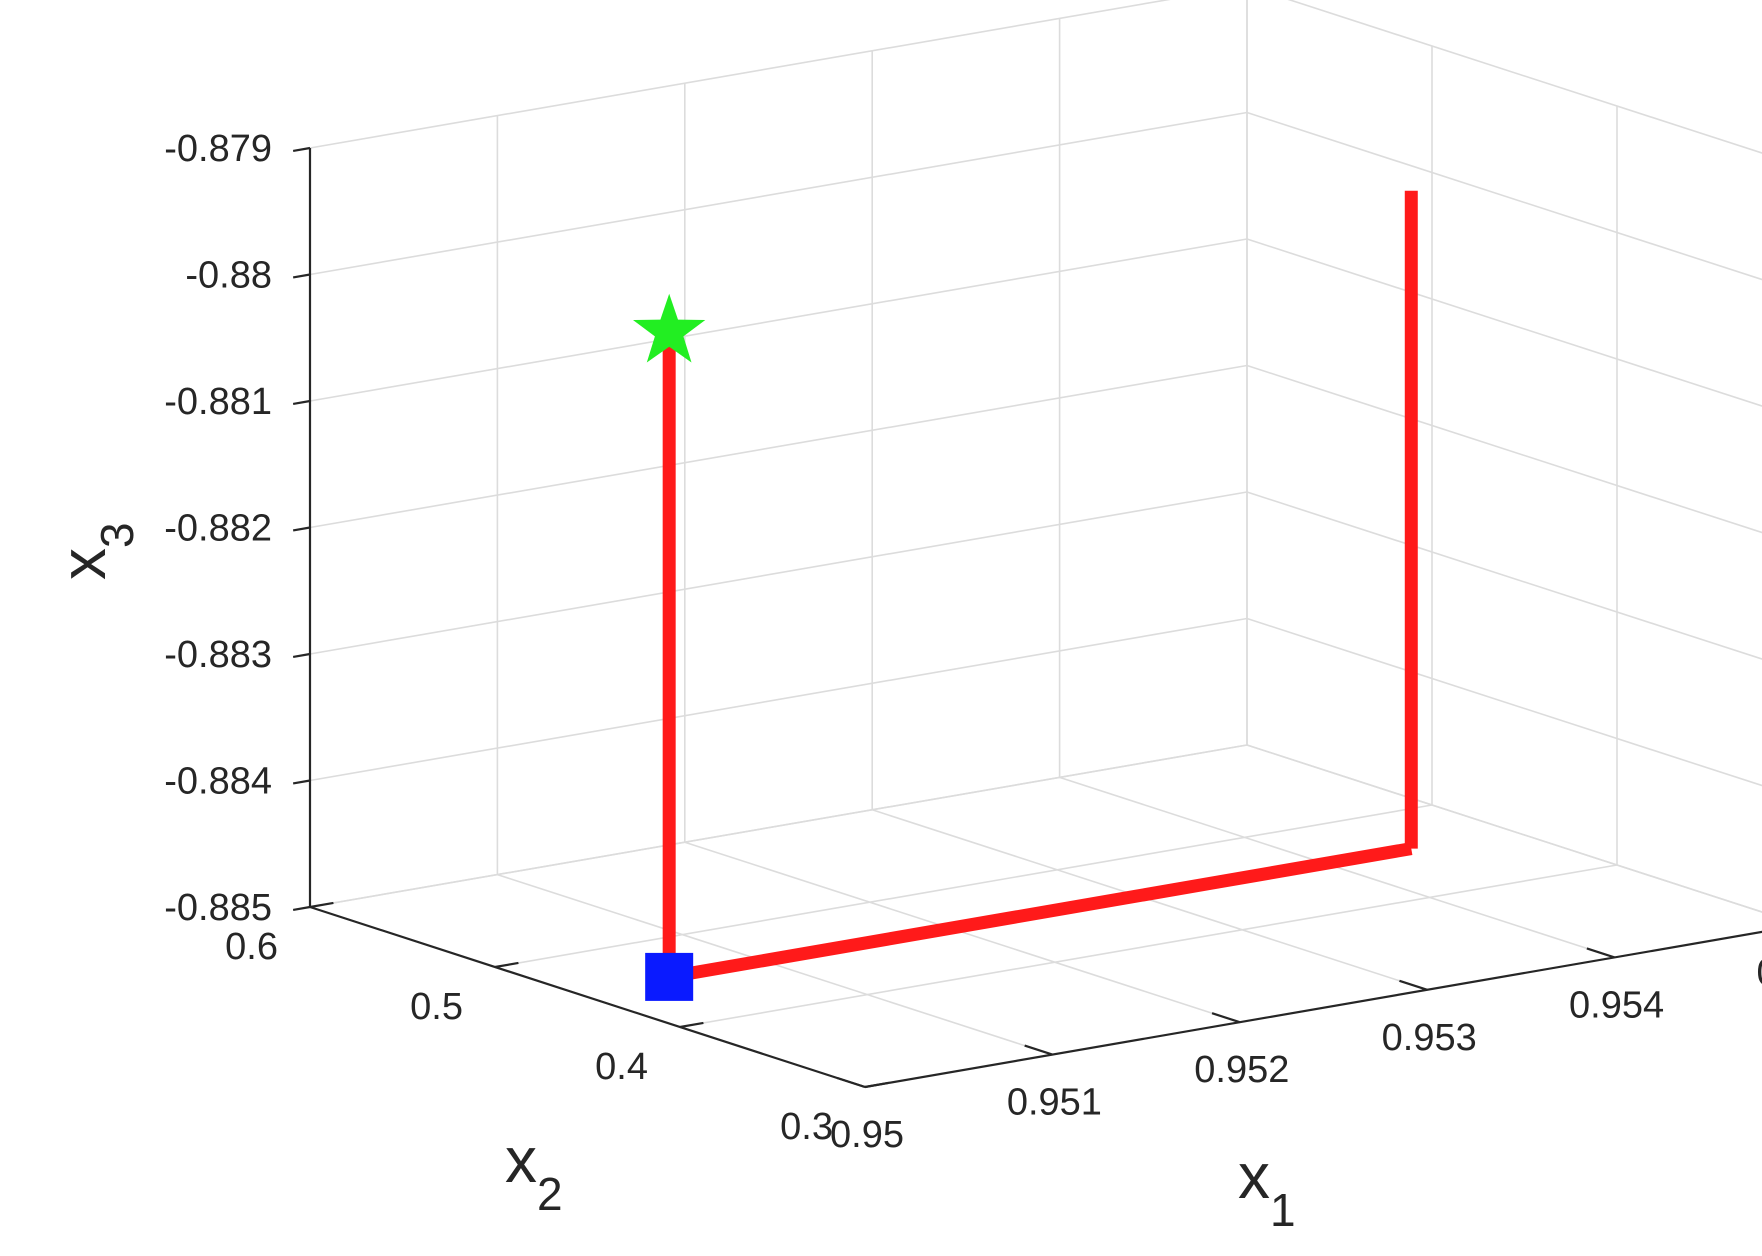 The image size is (1762, 1256). What do you see at coordinates (1267, 1188) in the screenshot?
I see `x-axis-label: x1` at bounding box center [1267, 1188].